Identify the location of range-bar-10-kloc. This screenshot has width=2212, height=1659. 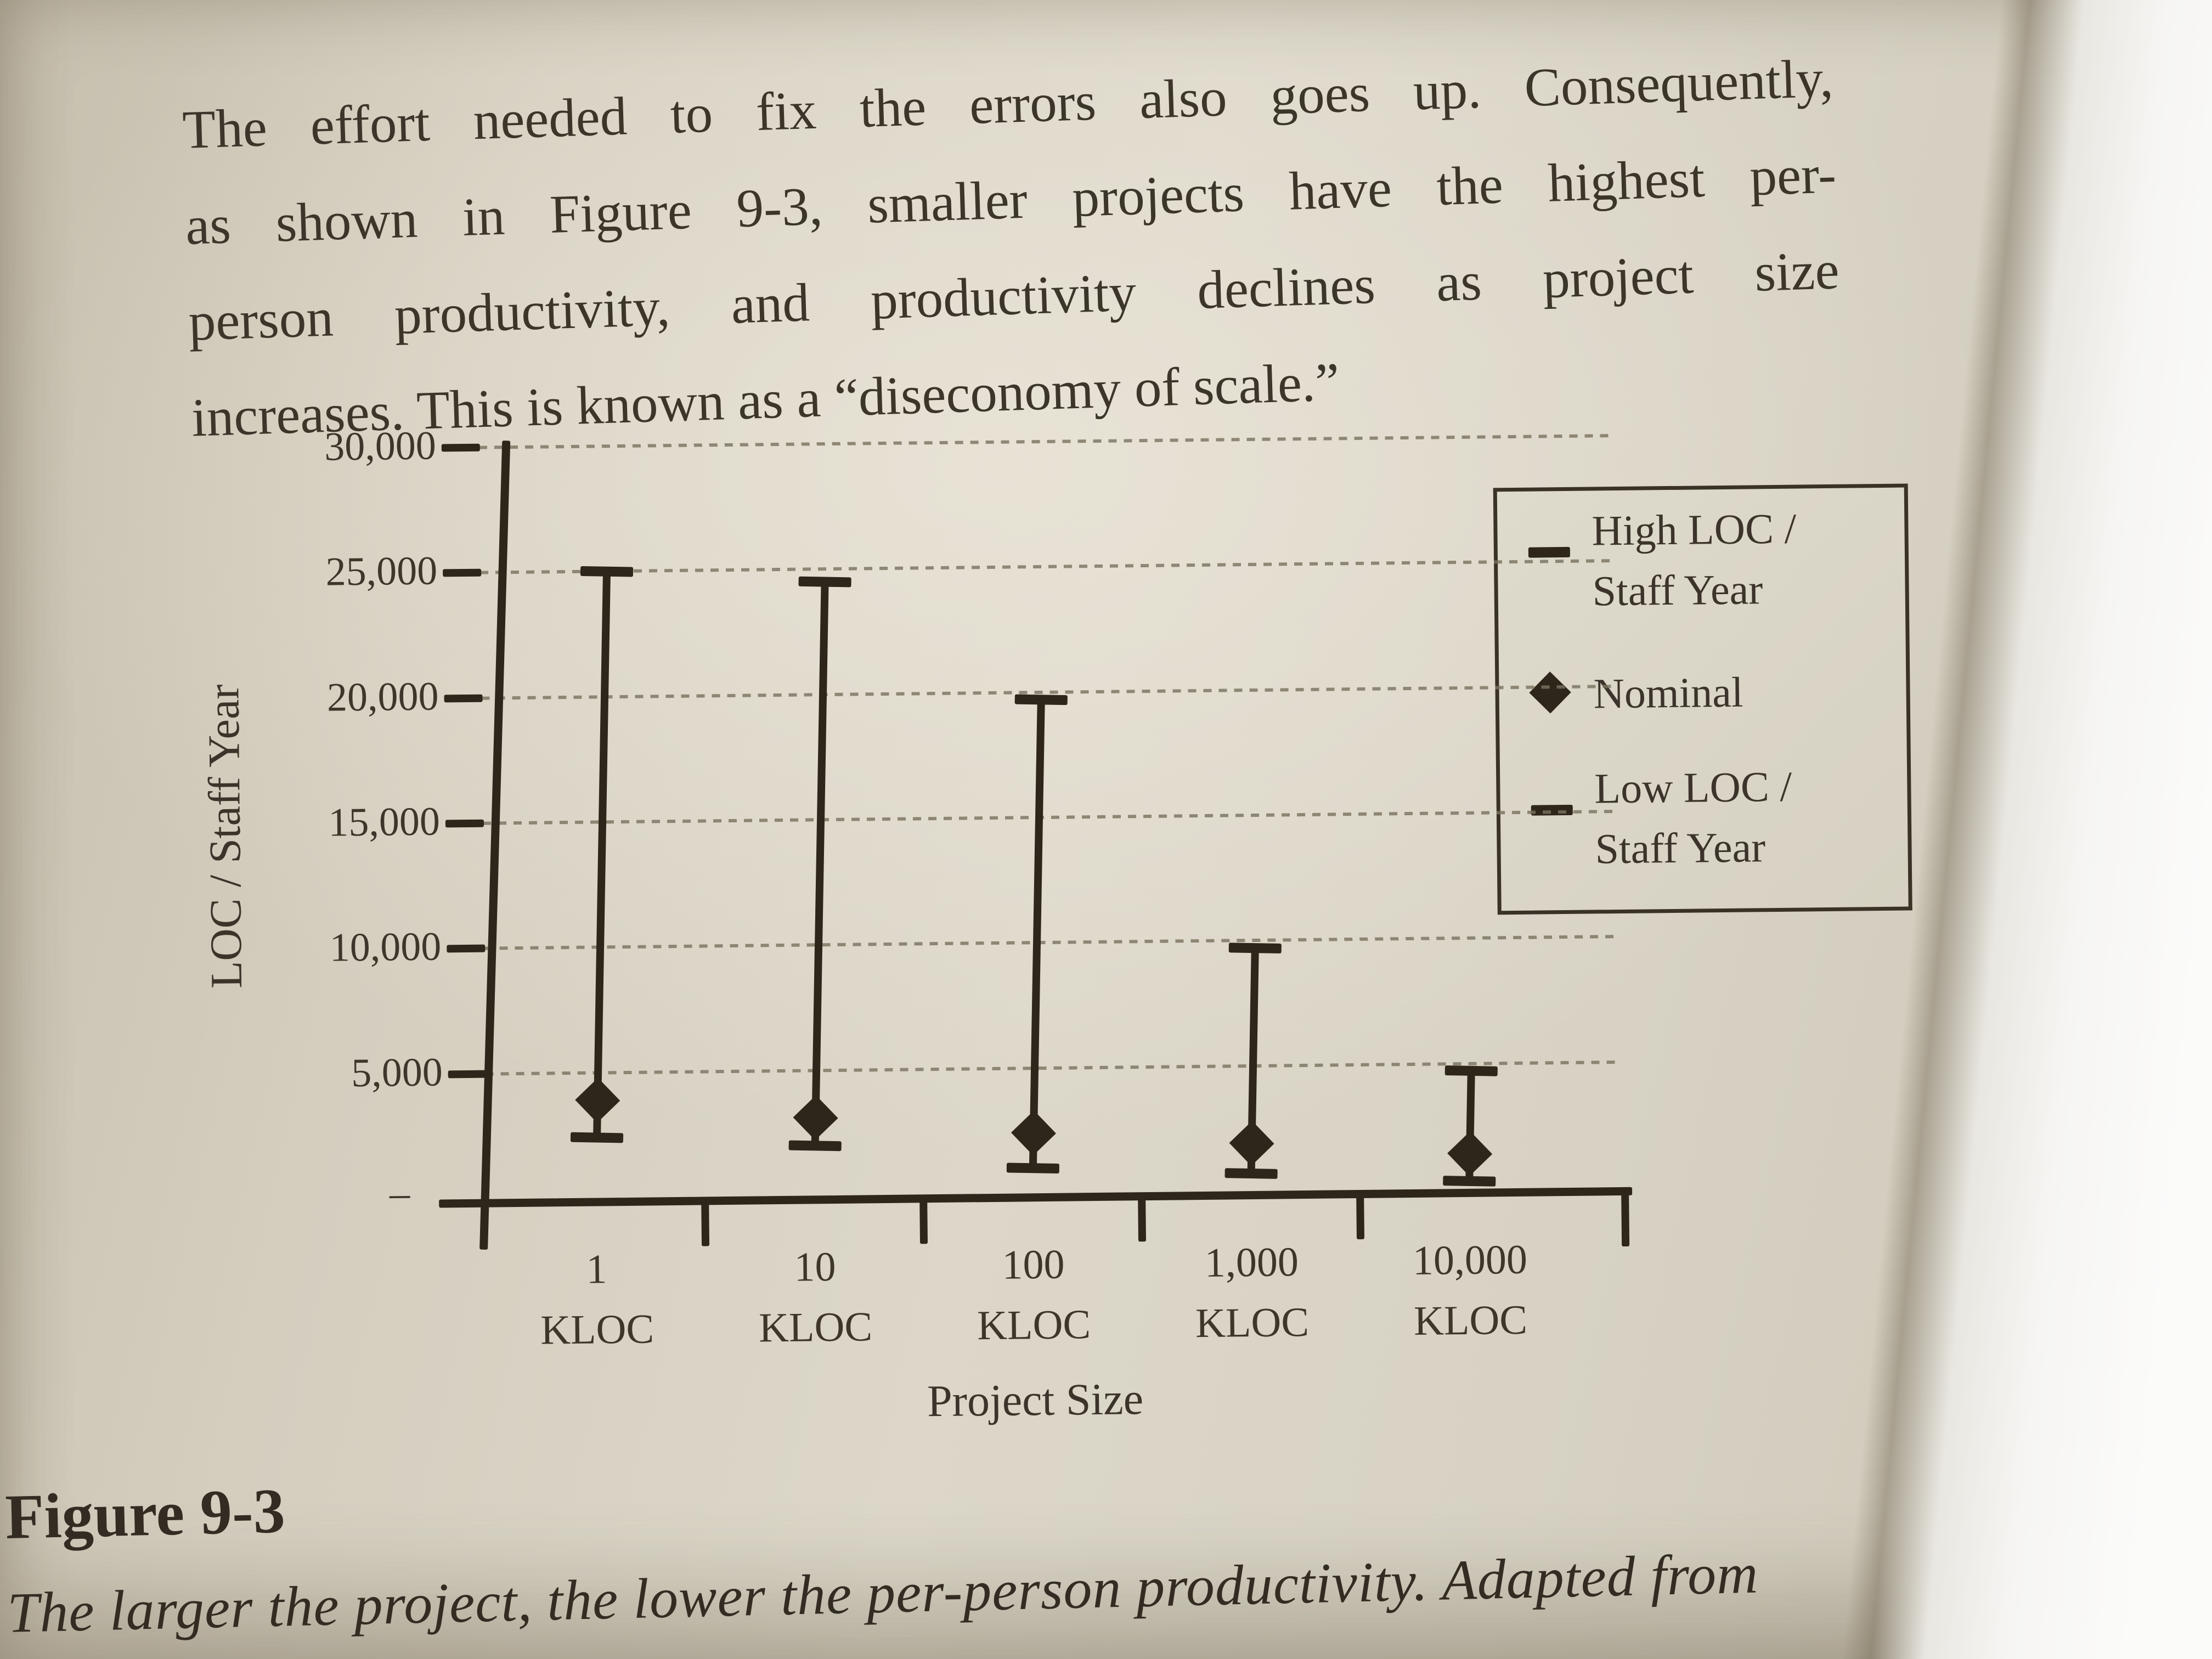
(819, 880).